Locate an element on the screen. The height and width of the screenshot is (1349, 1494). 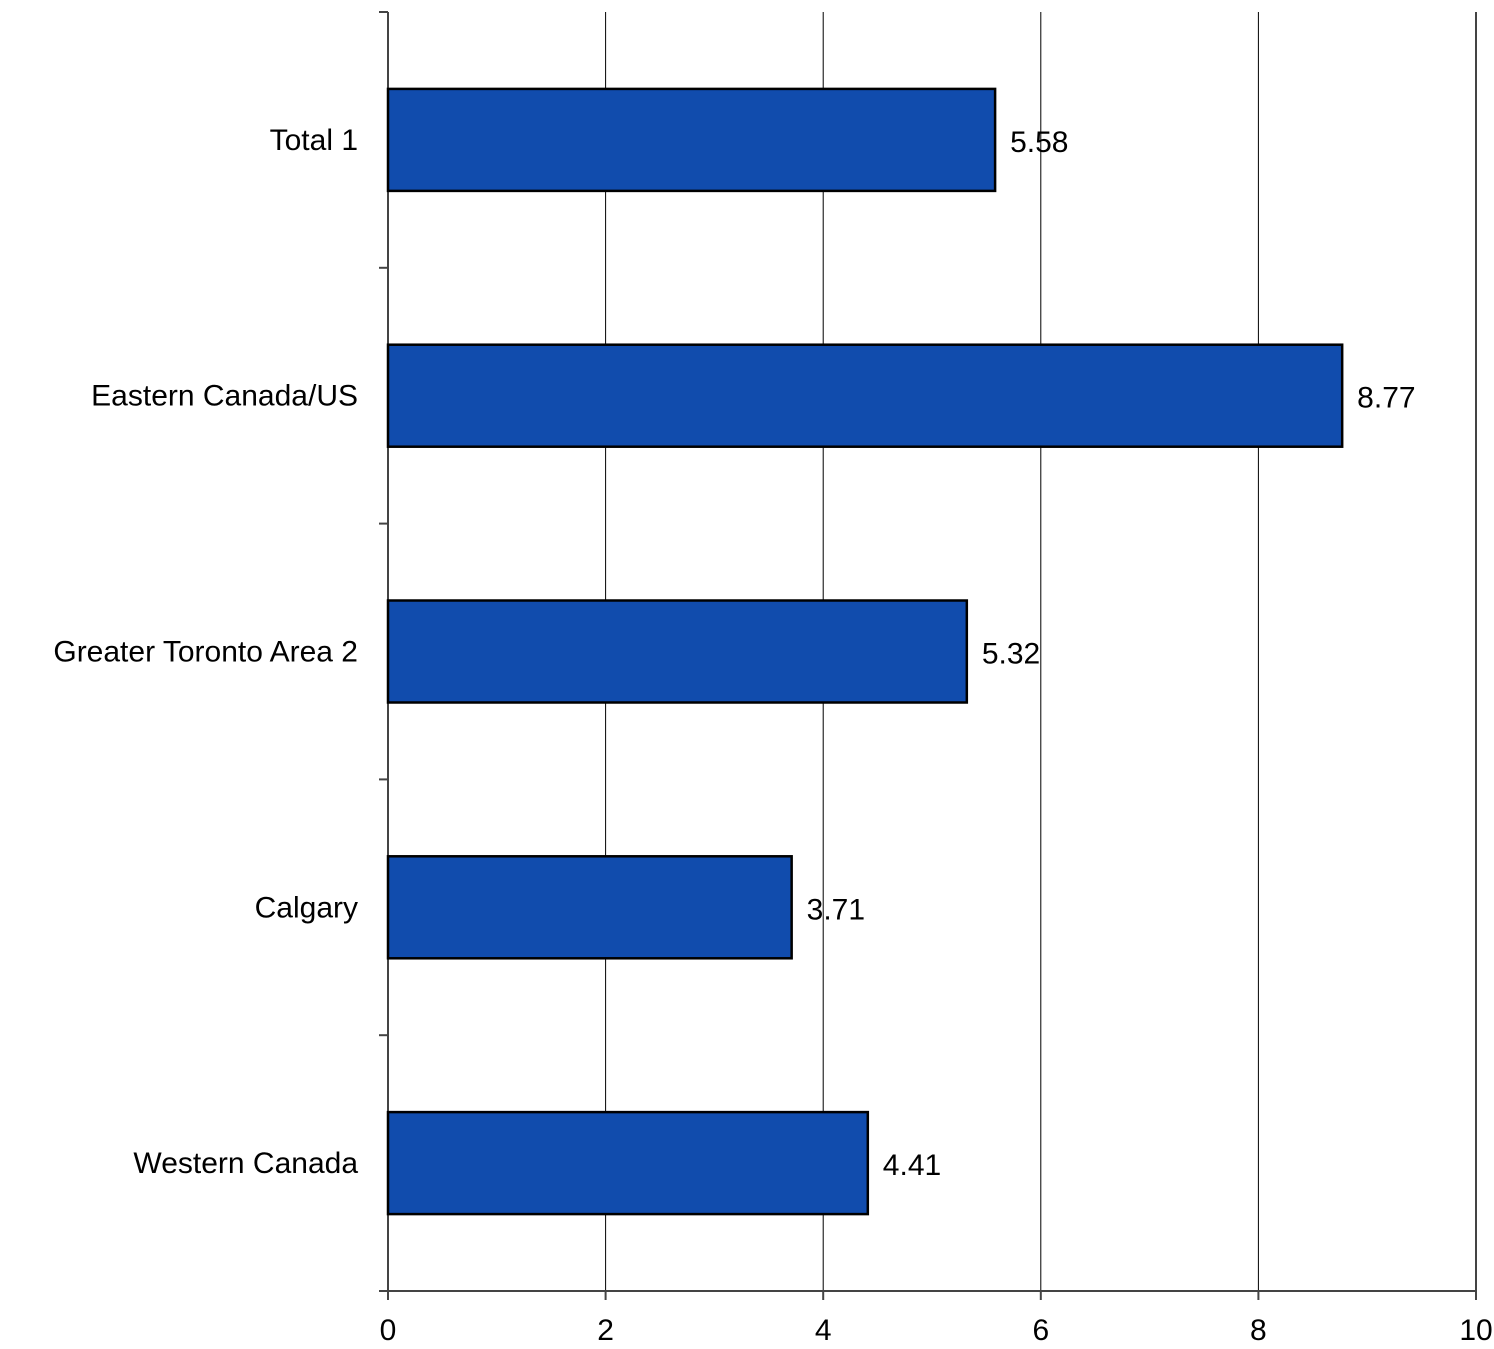
data-label-0: 5.58 is located at coordinates (1039, 142).